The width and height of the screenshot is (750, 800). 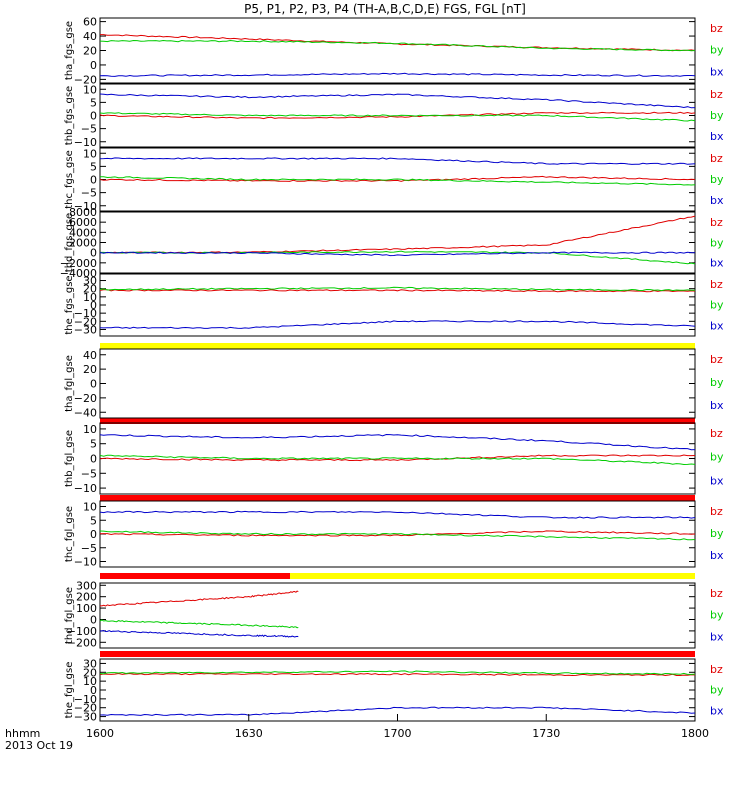 I want to click on y-axis-label: thb_fgs_gse, so click(x=69, y=115).